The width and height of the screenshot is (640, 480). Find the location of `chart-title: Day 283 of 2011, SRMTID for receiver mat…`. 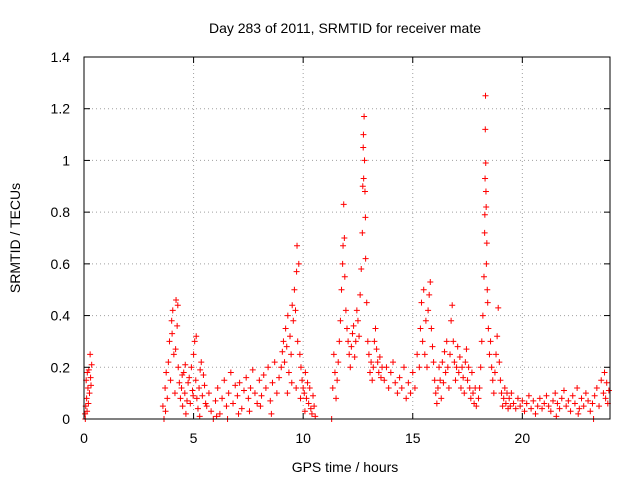

chart-title: Day 283 of 2011, SRMTID for receiver mat… is located at coordinates (345, 28).